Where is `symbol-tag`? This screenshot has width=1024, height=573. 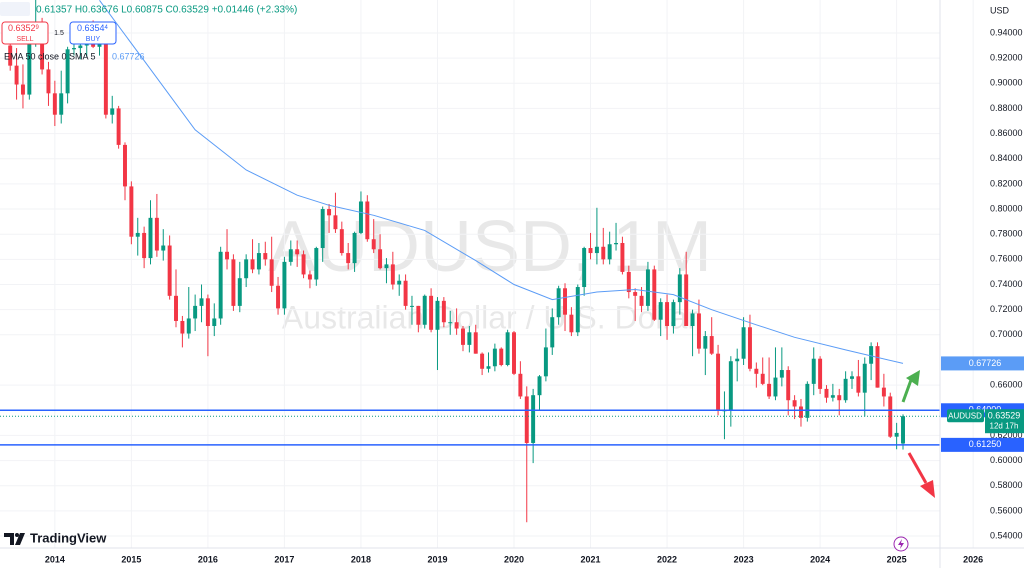
symbol-tag is located at coordinates (965, 416).